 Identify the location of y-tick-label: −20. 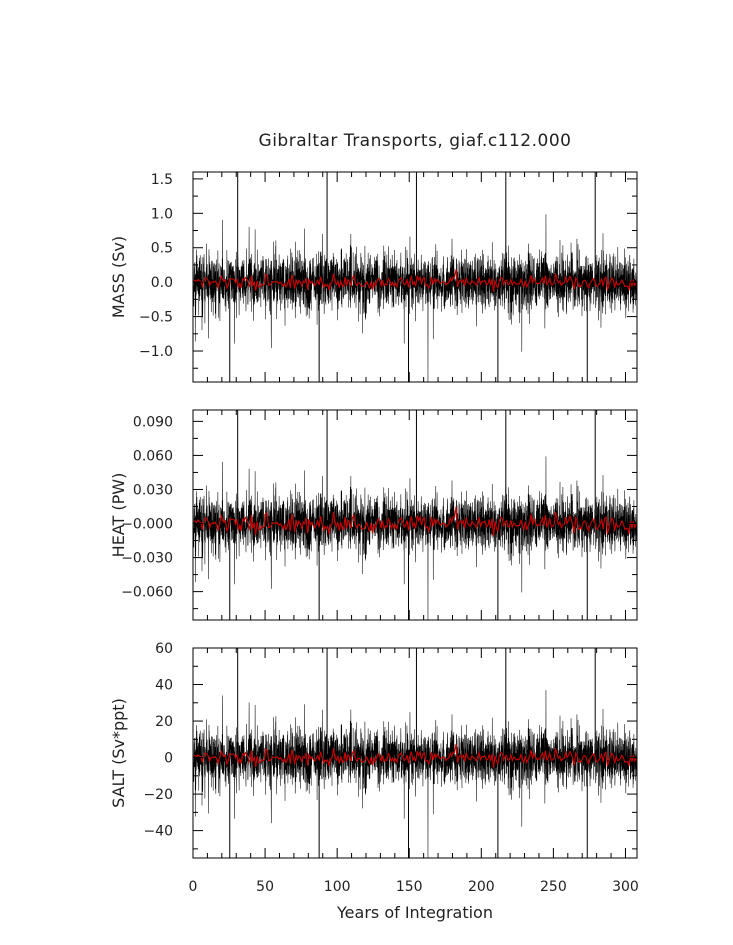
(158, 795).